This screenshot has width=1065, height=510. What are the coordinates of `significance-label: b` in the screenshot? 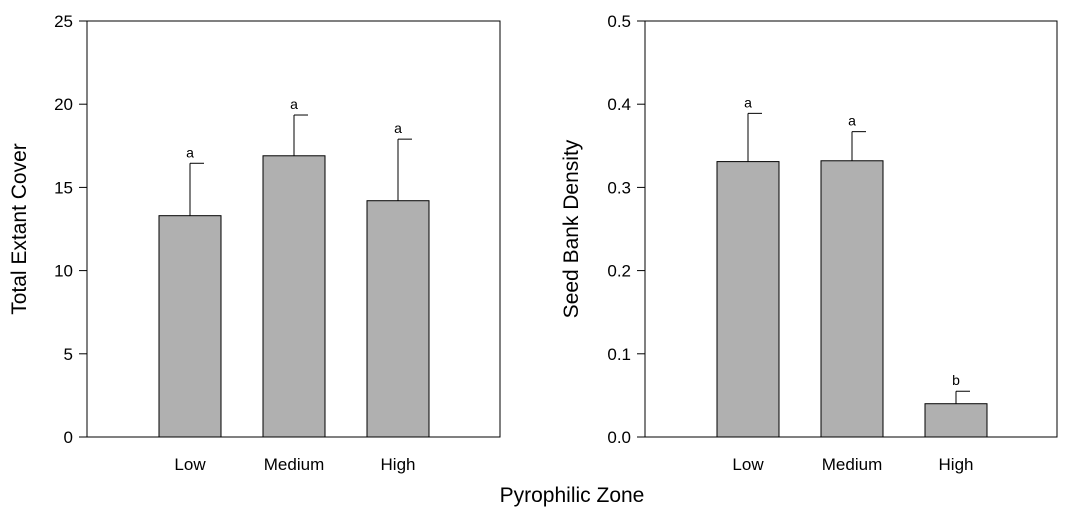 It's located at (956, 380).